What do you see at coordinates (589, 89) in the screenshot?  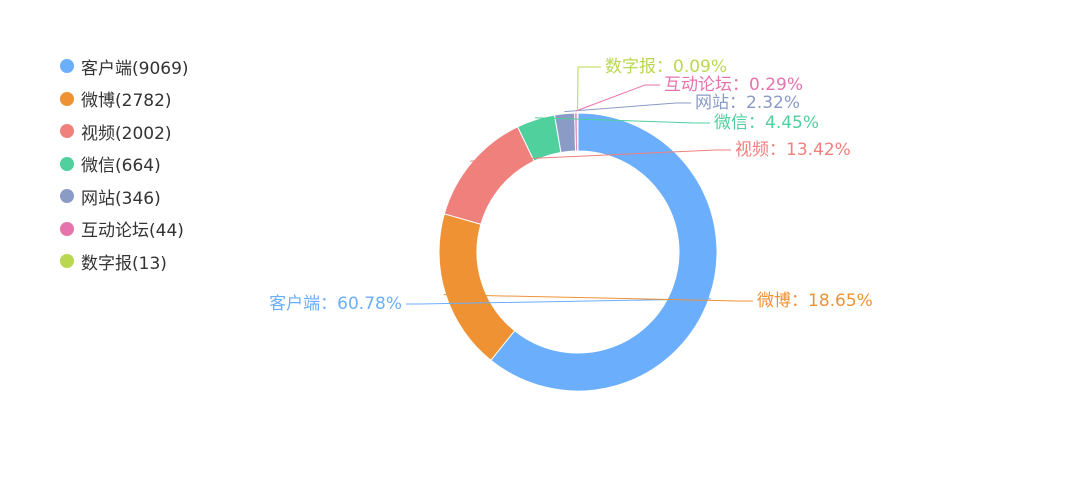 I see `label-line-digital-paper` at bounding box center [589, 89].